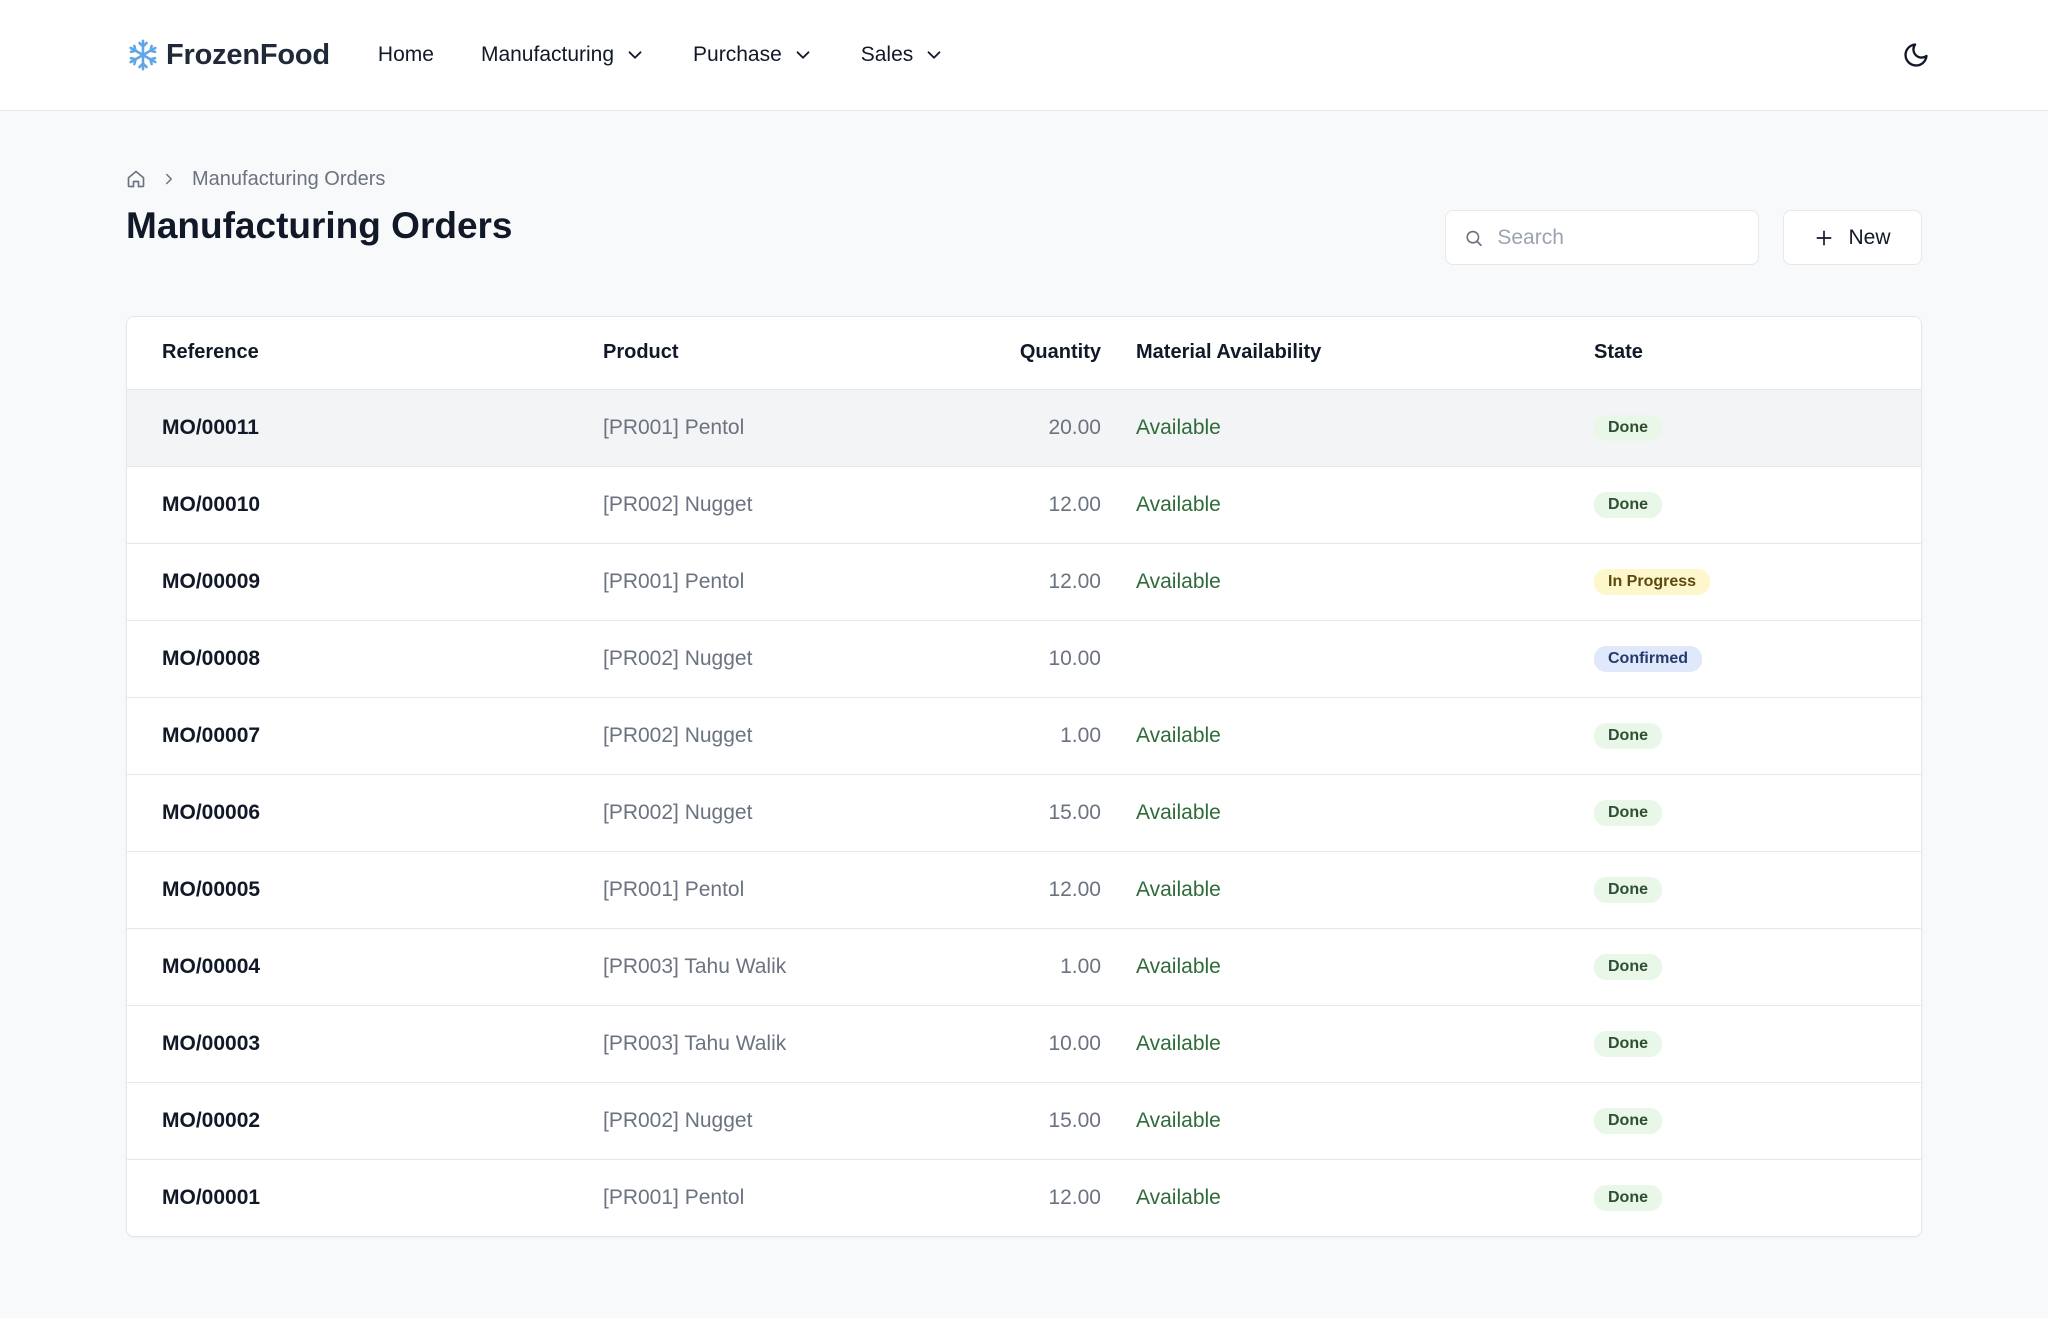 Image resolution: width=2048 pixels, height=1318 pixels. What do you see at coordinates (319, 225) in the screenshot?
I see `page-title: Manufacturing Orders` at bounding box center [319, 225].